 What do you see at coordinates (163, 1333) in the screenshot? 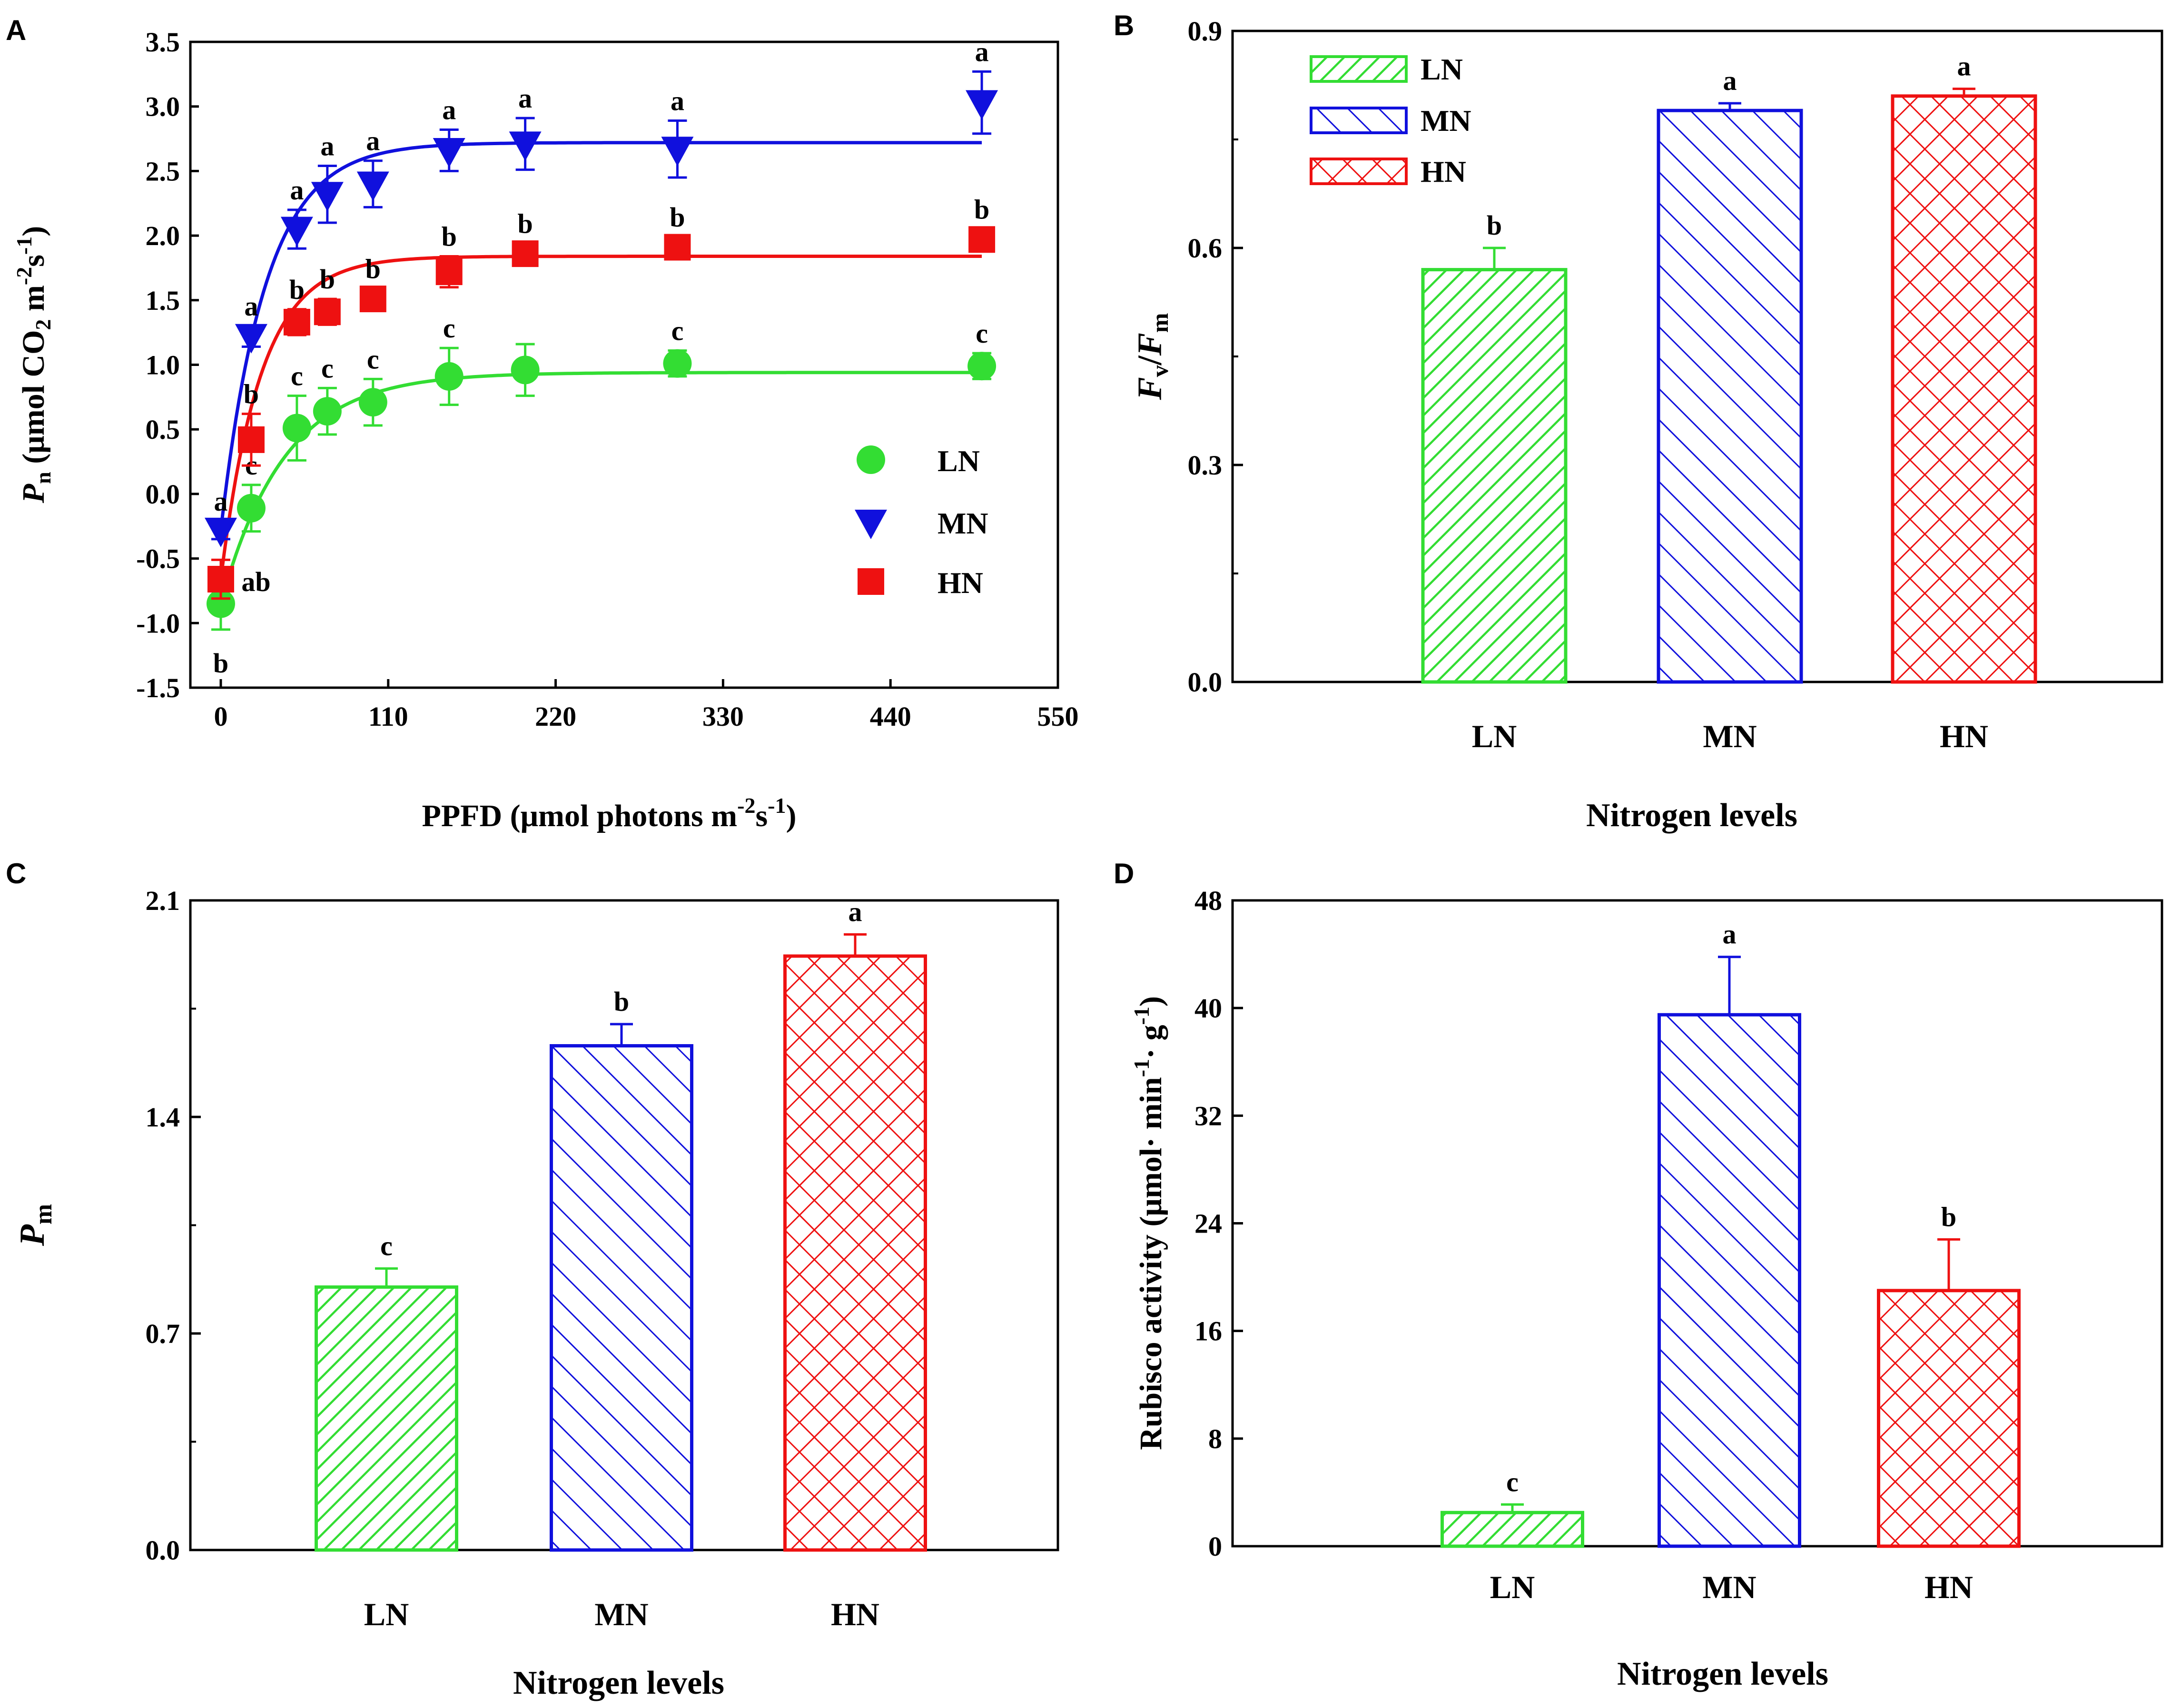
I see `y-tick-label: 0.7` at bounding box center [163, 1333].